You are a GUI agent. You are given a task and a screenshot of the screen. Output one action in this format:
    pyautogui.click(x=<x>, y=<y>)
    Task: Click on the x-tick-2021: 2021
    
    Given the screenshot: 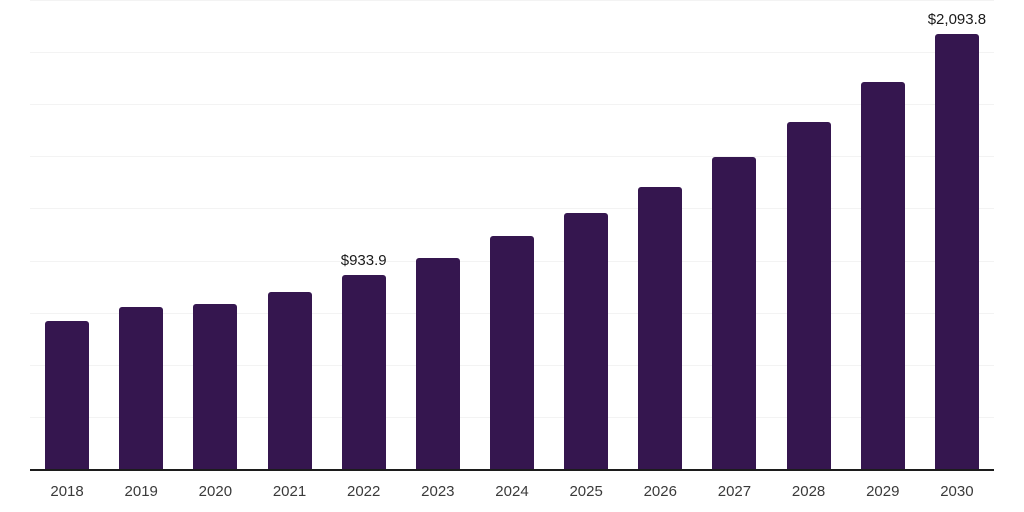 What is the action you would take?
    pyautogui.click(x=289, y=491)
    